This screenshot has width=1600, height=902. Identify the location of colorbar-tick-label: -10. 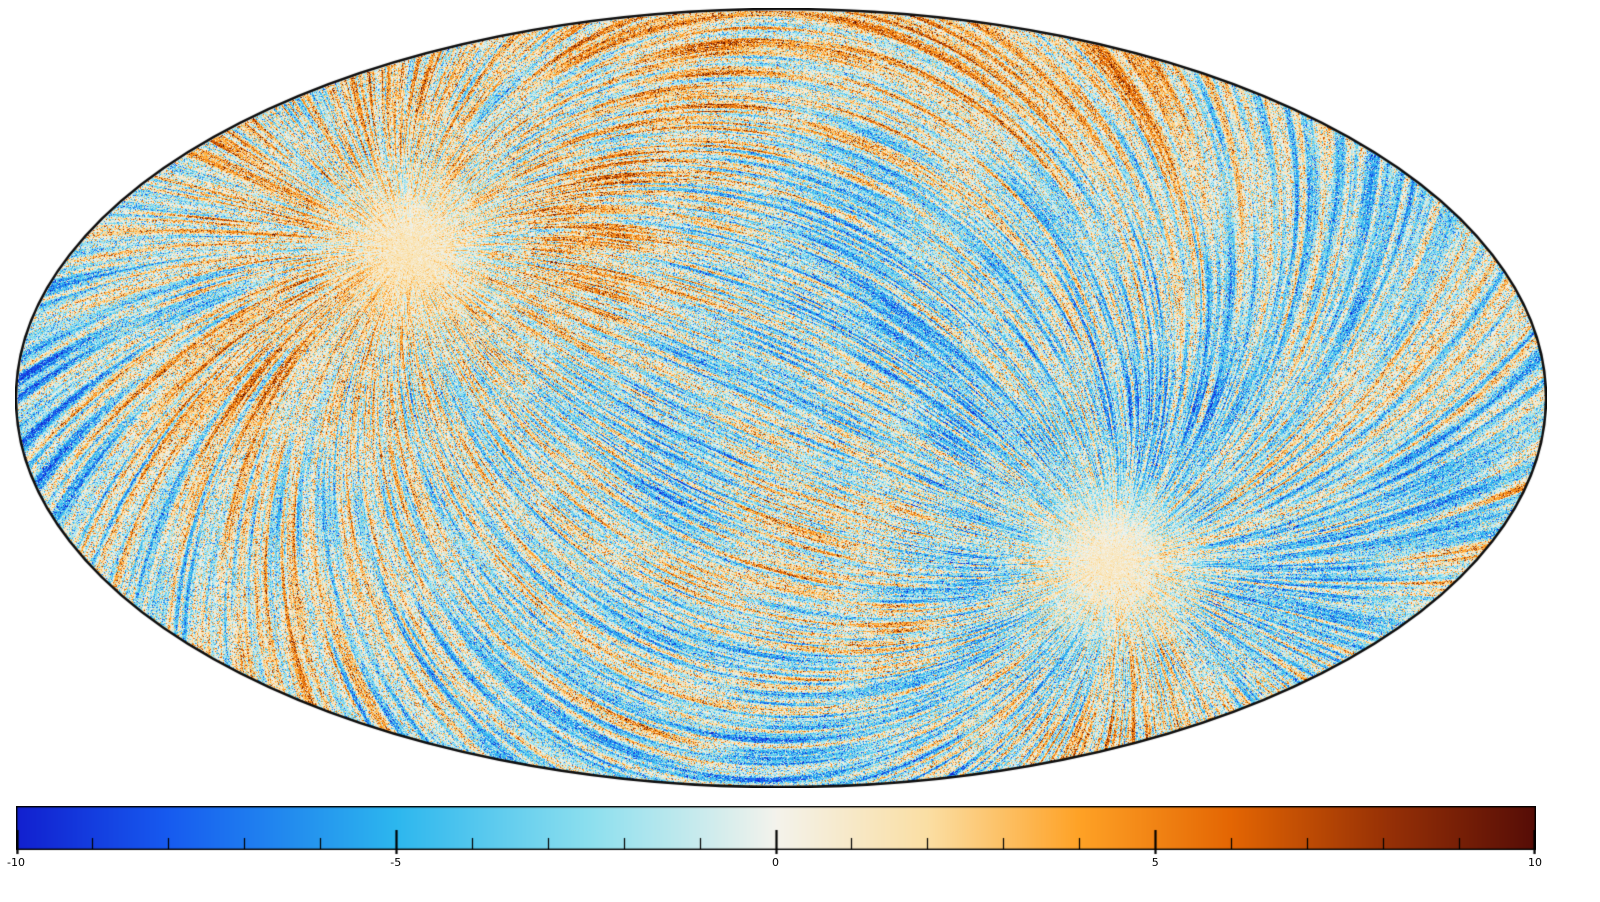
(16, 862).